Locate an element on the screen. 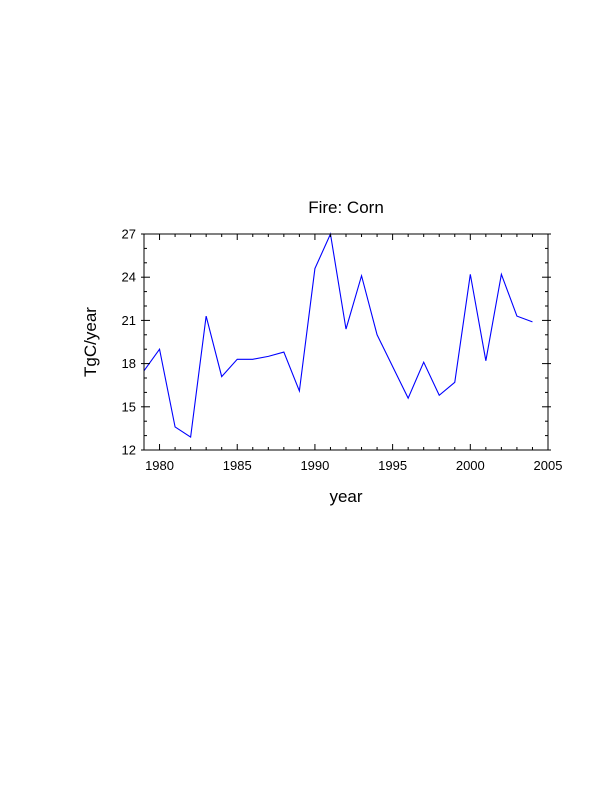  y-tick-label: 21 is located at coordinates (129, 320).